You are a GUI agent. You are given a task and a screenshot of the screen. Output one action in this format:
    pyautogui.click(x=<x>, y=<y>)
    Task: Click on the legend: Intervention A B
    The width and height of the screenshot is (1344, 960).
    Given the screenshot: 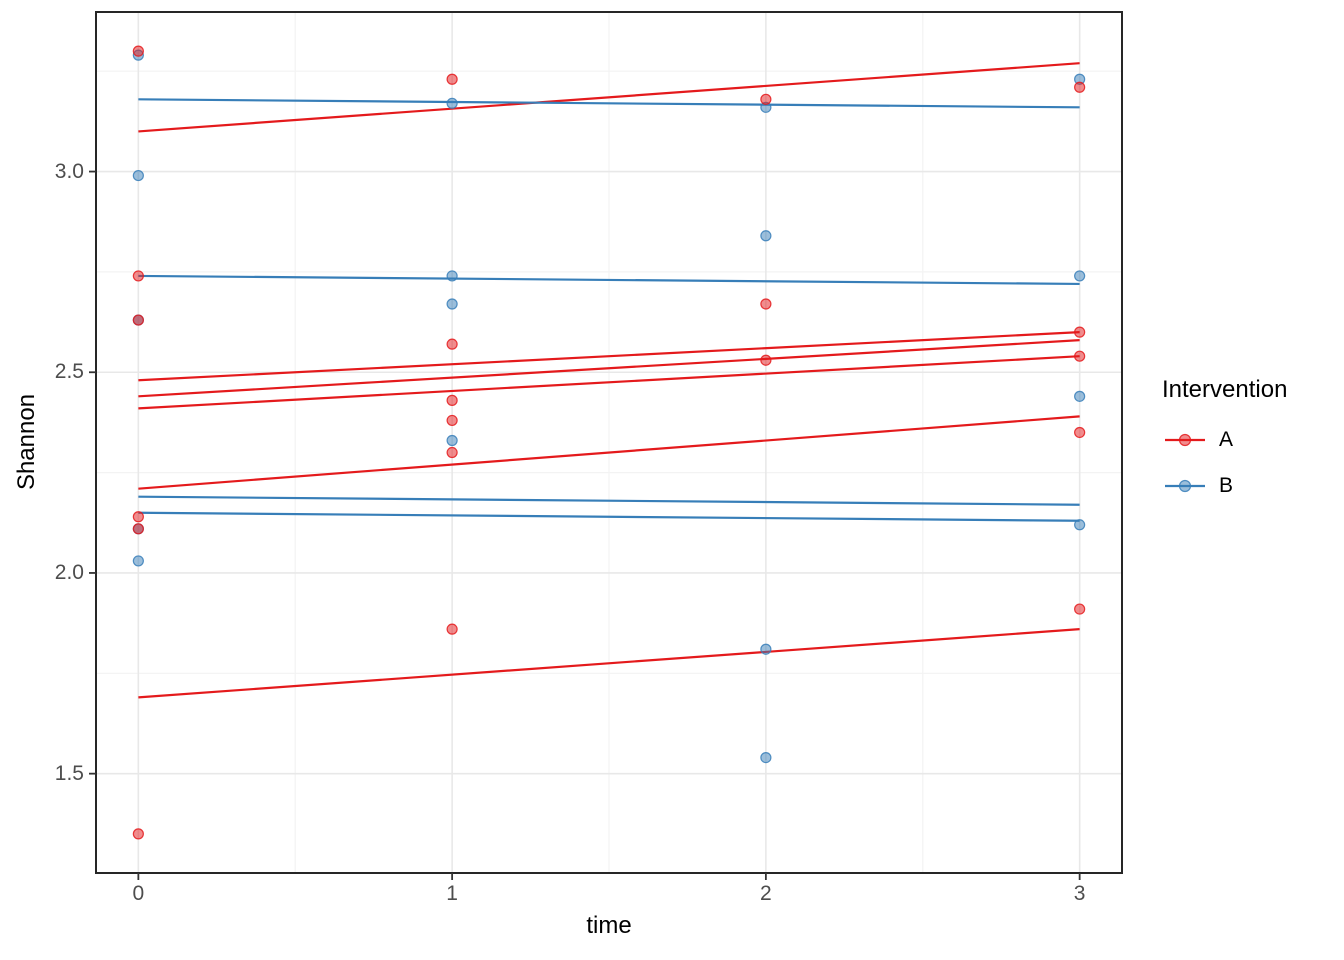 What is the action you would take?
    pyautogui.click(x=1253, y=447)
    